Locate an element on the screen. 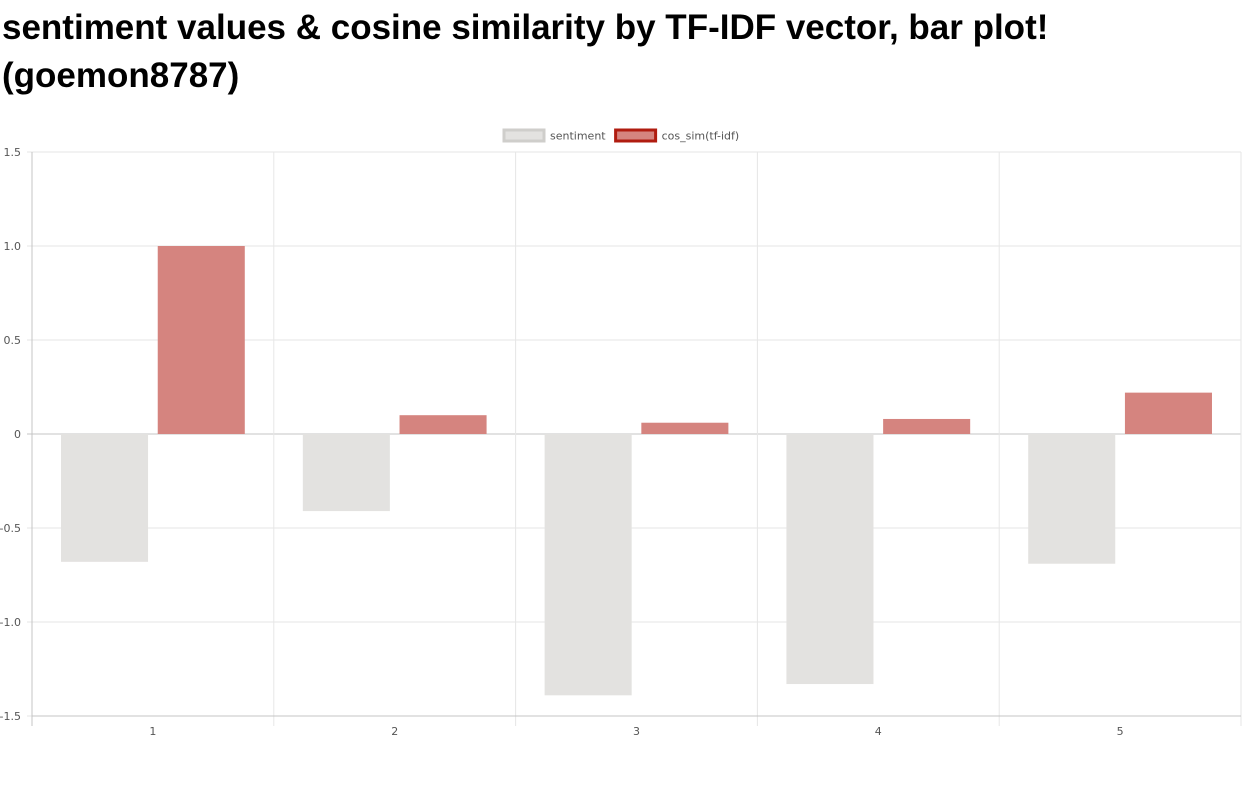  legend-label: cos_sim(tf-idf) is located at coordinates (701, 136).